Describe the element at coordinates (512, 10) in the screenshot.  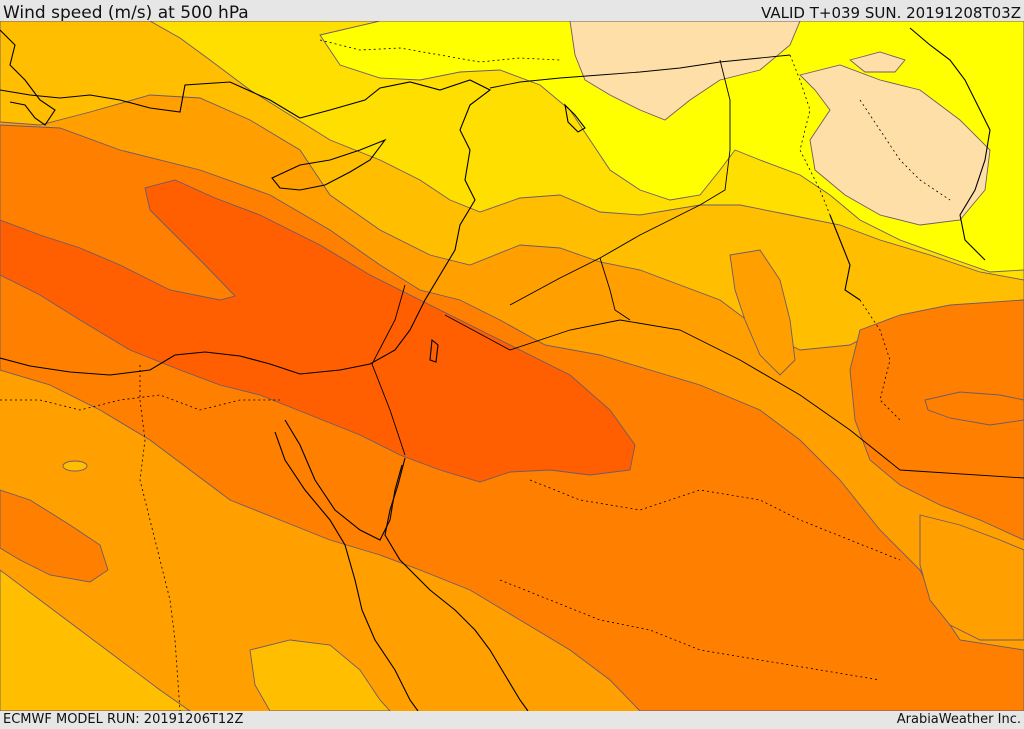
I see `header-bar` at that location.